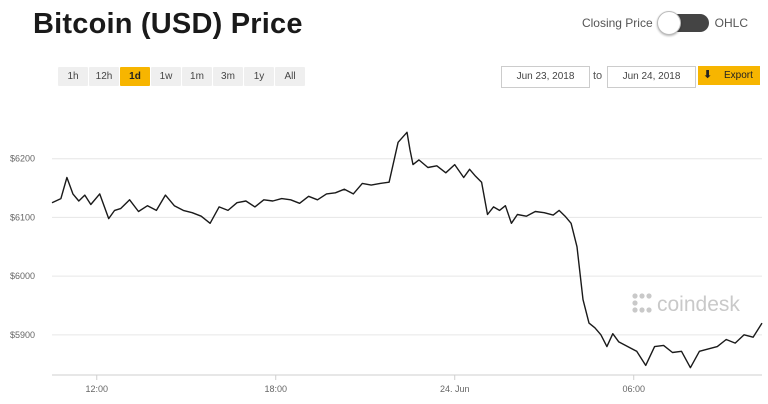 This screenshot has height=404, width=768. I want to click on x-tick-label: 24. Jun, so click(455, 389).